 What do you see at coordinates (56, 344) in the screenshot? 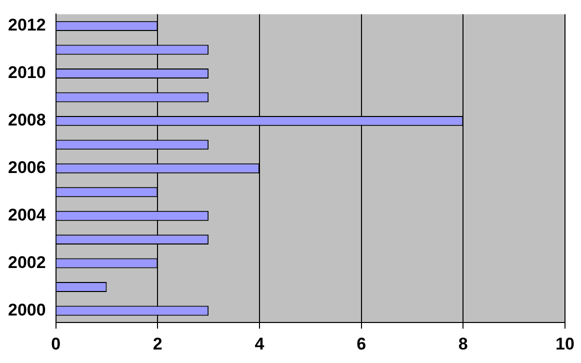
I see `x-tick-label: 0` at bounding box center [56, 344].